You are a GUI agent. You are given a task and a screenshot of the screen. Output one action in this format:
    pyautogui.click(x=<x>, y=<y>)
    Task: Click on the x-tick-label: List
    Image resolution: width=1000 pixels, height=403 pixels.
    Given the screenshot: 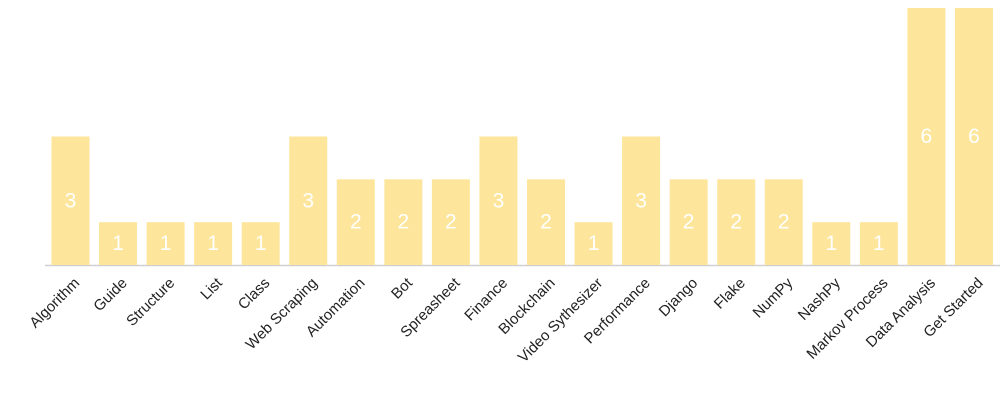 What is the action you would take?
    pyautogui.click(x=211, y=288)
    